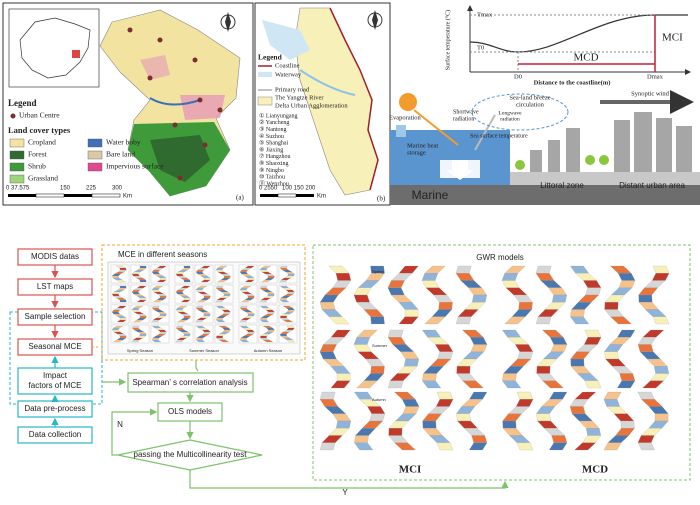 The width and height of the screenshot is (700, 505). I want to click on annotation: Synoptic wind, so click(650, 93).